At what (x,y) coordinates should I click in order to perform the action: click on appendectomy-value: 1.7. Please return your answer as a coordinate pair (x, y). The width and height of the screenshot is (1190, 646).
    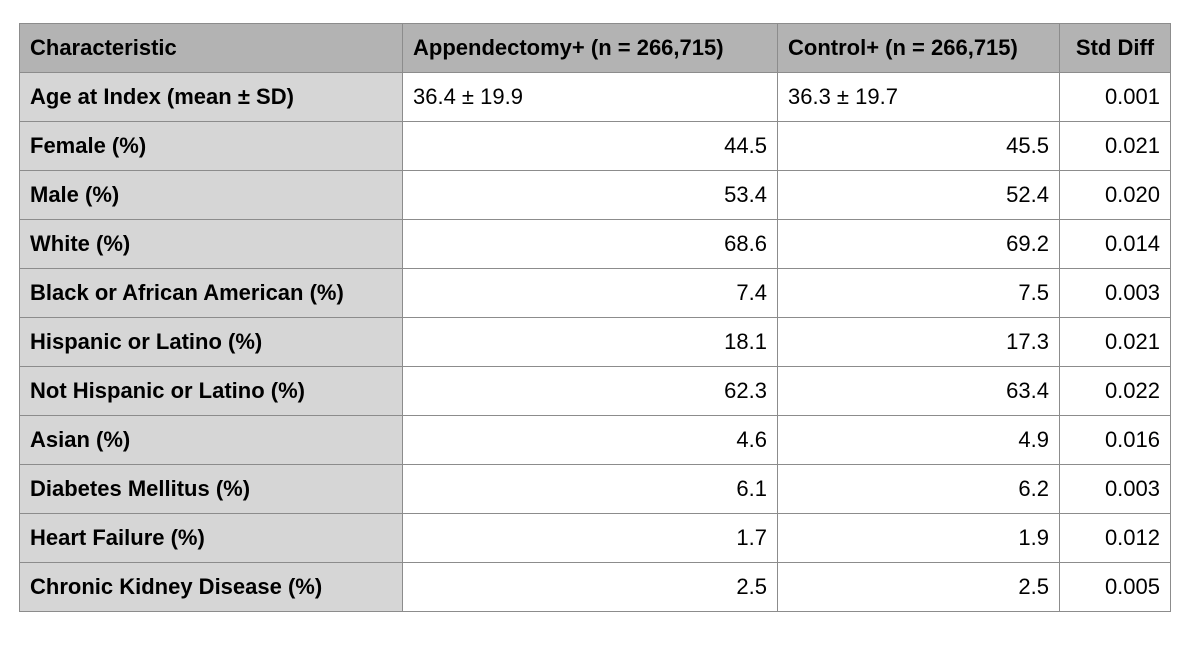
    Looking at the image, I should click on (590, 538).